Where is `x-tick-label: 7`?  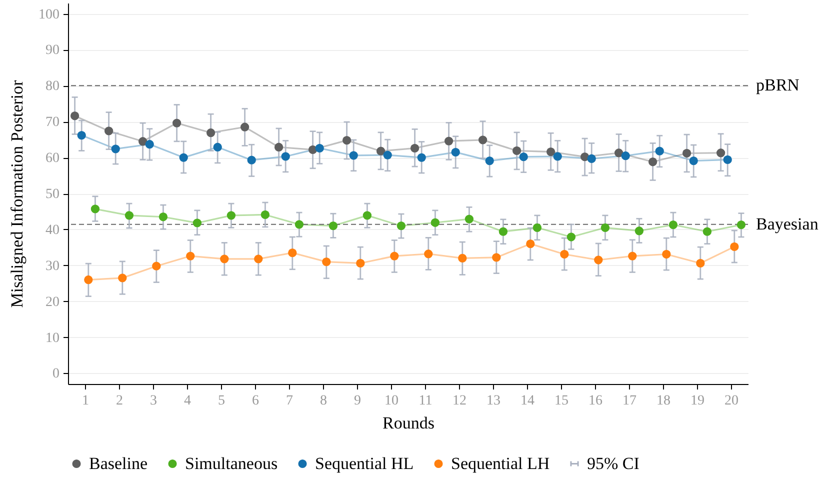
x-tick-label: 7 is located at coordinates (289, 401).